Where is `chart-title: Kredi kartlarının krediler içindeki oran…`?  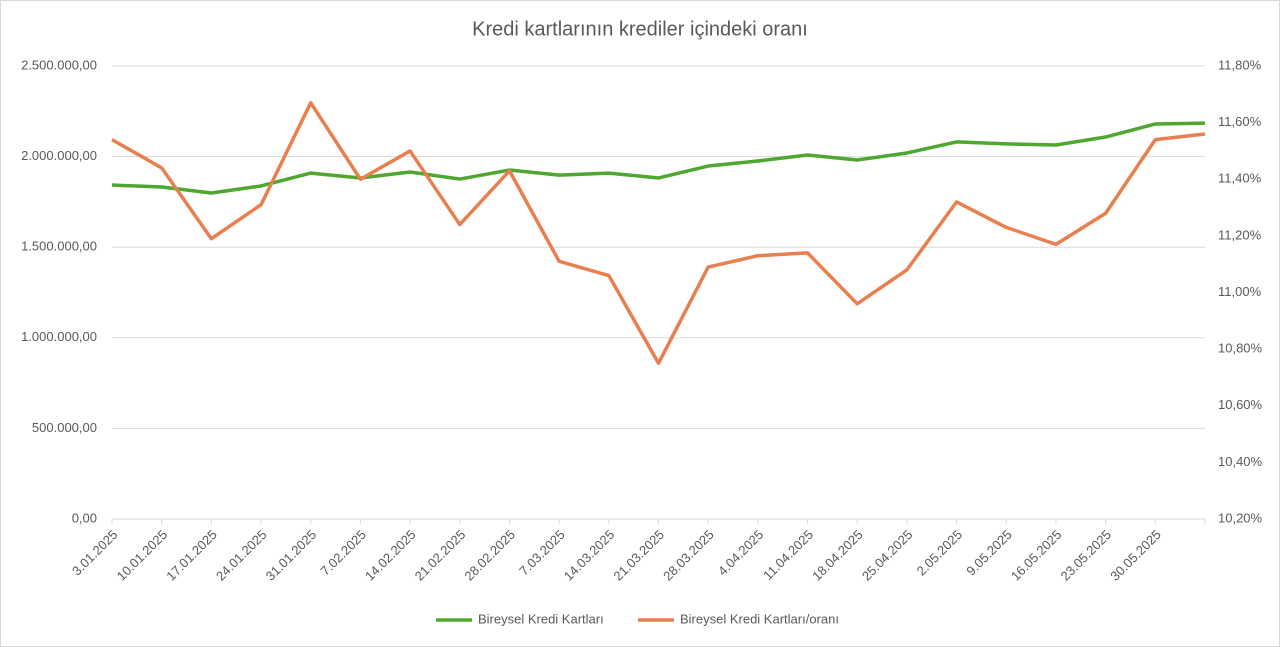
chart-title: Kredi kartlarının krediler içindeki oran… is located at coordinates (640, 29).